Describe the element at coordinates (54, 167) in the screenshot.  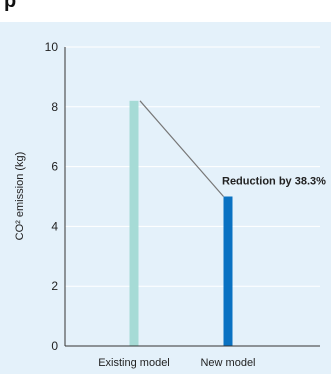
I see `y-tick-label-6: 6` at that location.